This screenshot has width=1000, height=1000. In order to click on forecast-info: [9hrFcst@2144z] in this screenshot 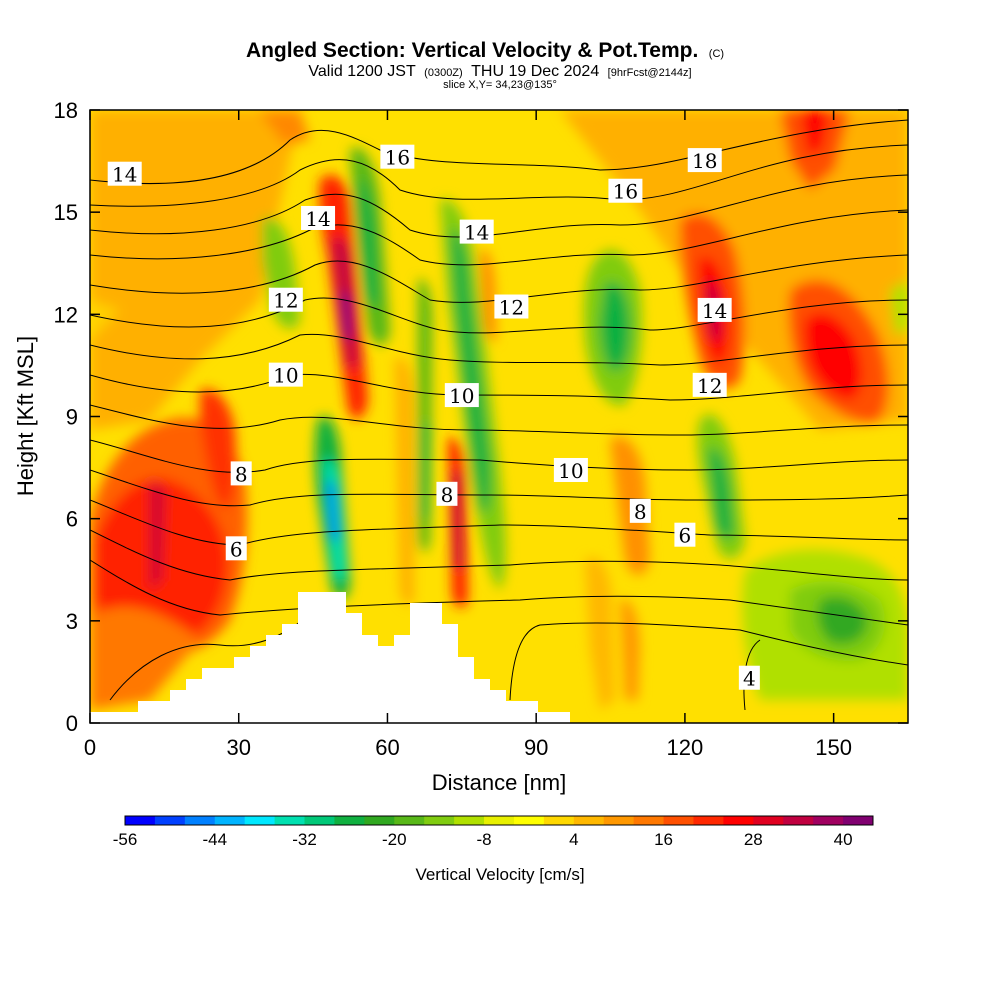, I will do `click(650, 73)`.